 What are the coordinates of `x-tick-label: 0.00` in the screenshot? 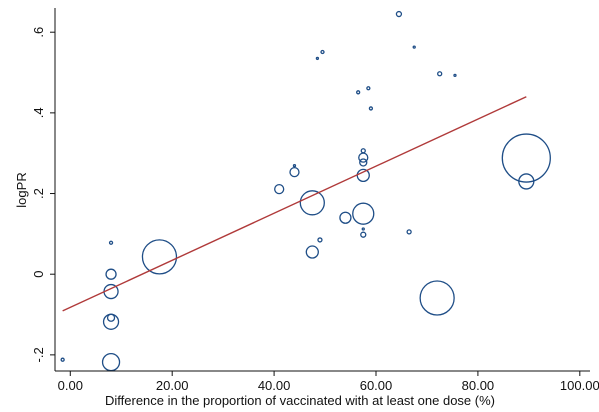 It's located at (70, 385).